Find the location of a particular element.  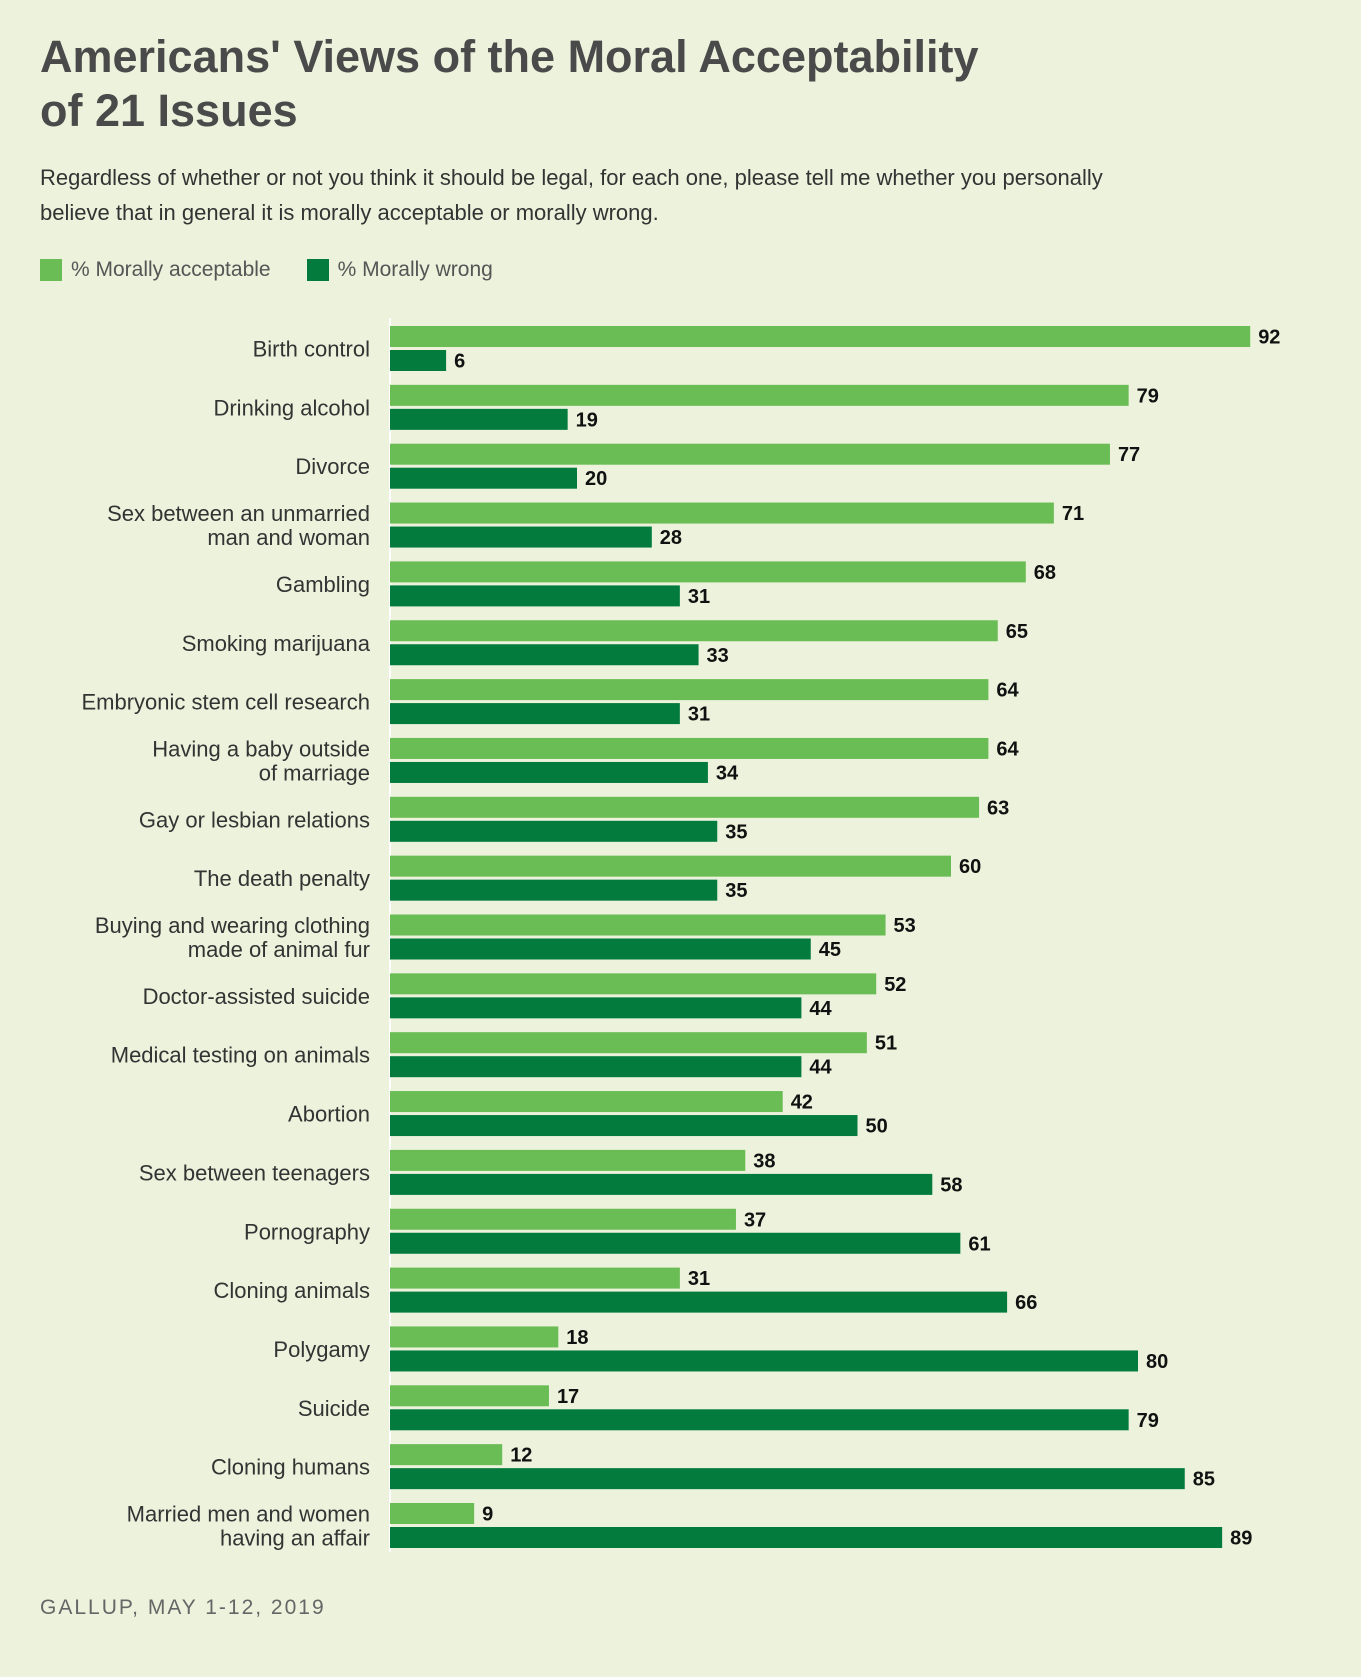

data-label-acceptable: 77 is located at coordinates (1129, 455).